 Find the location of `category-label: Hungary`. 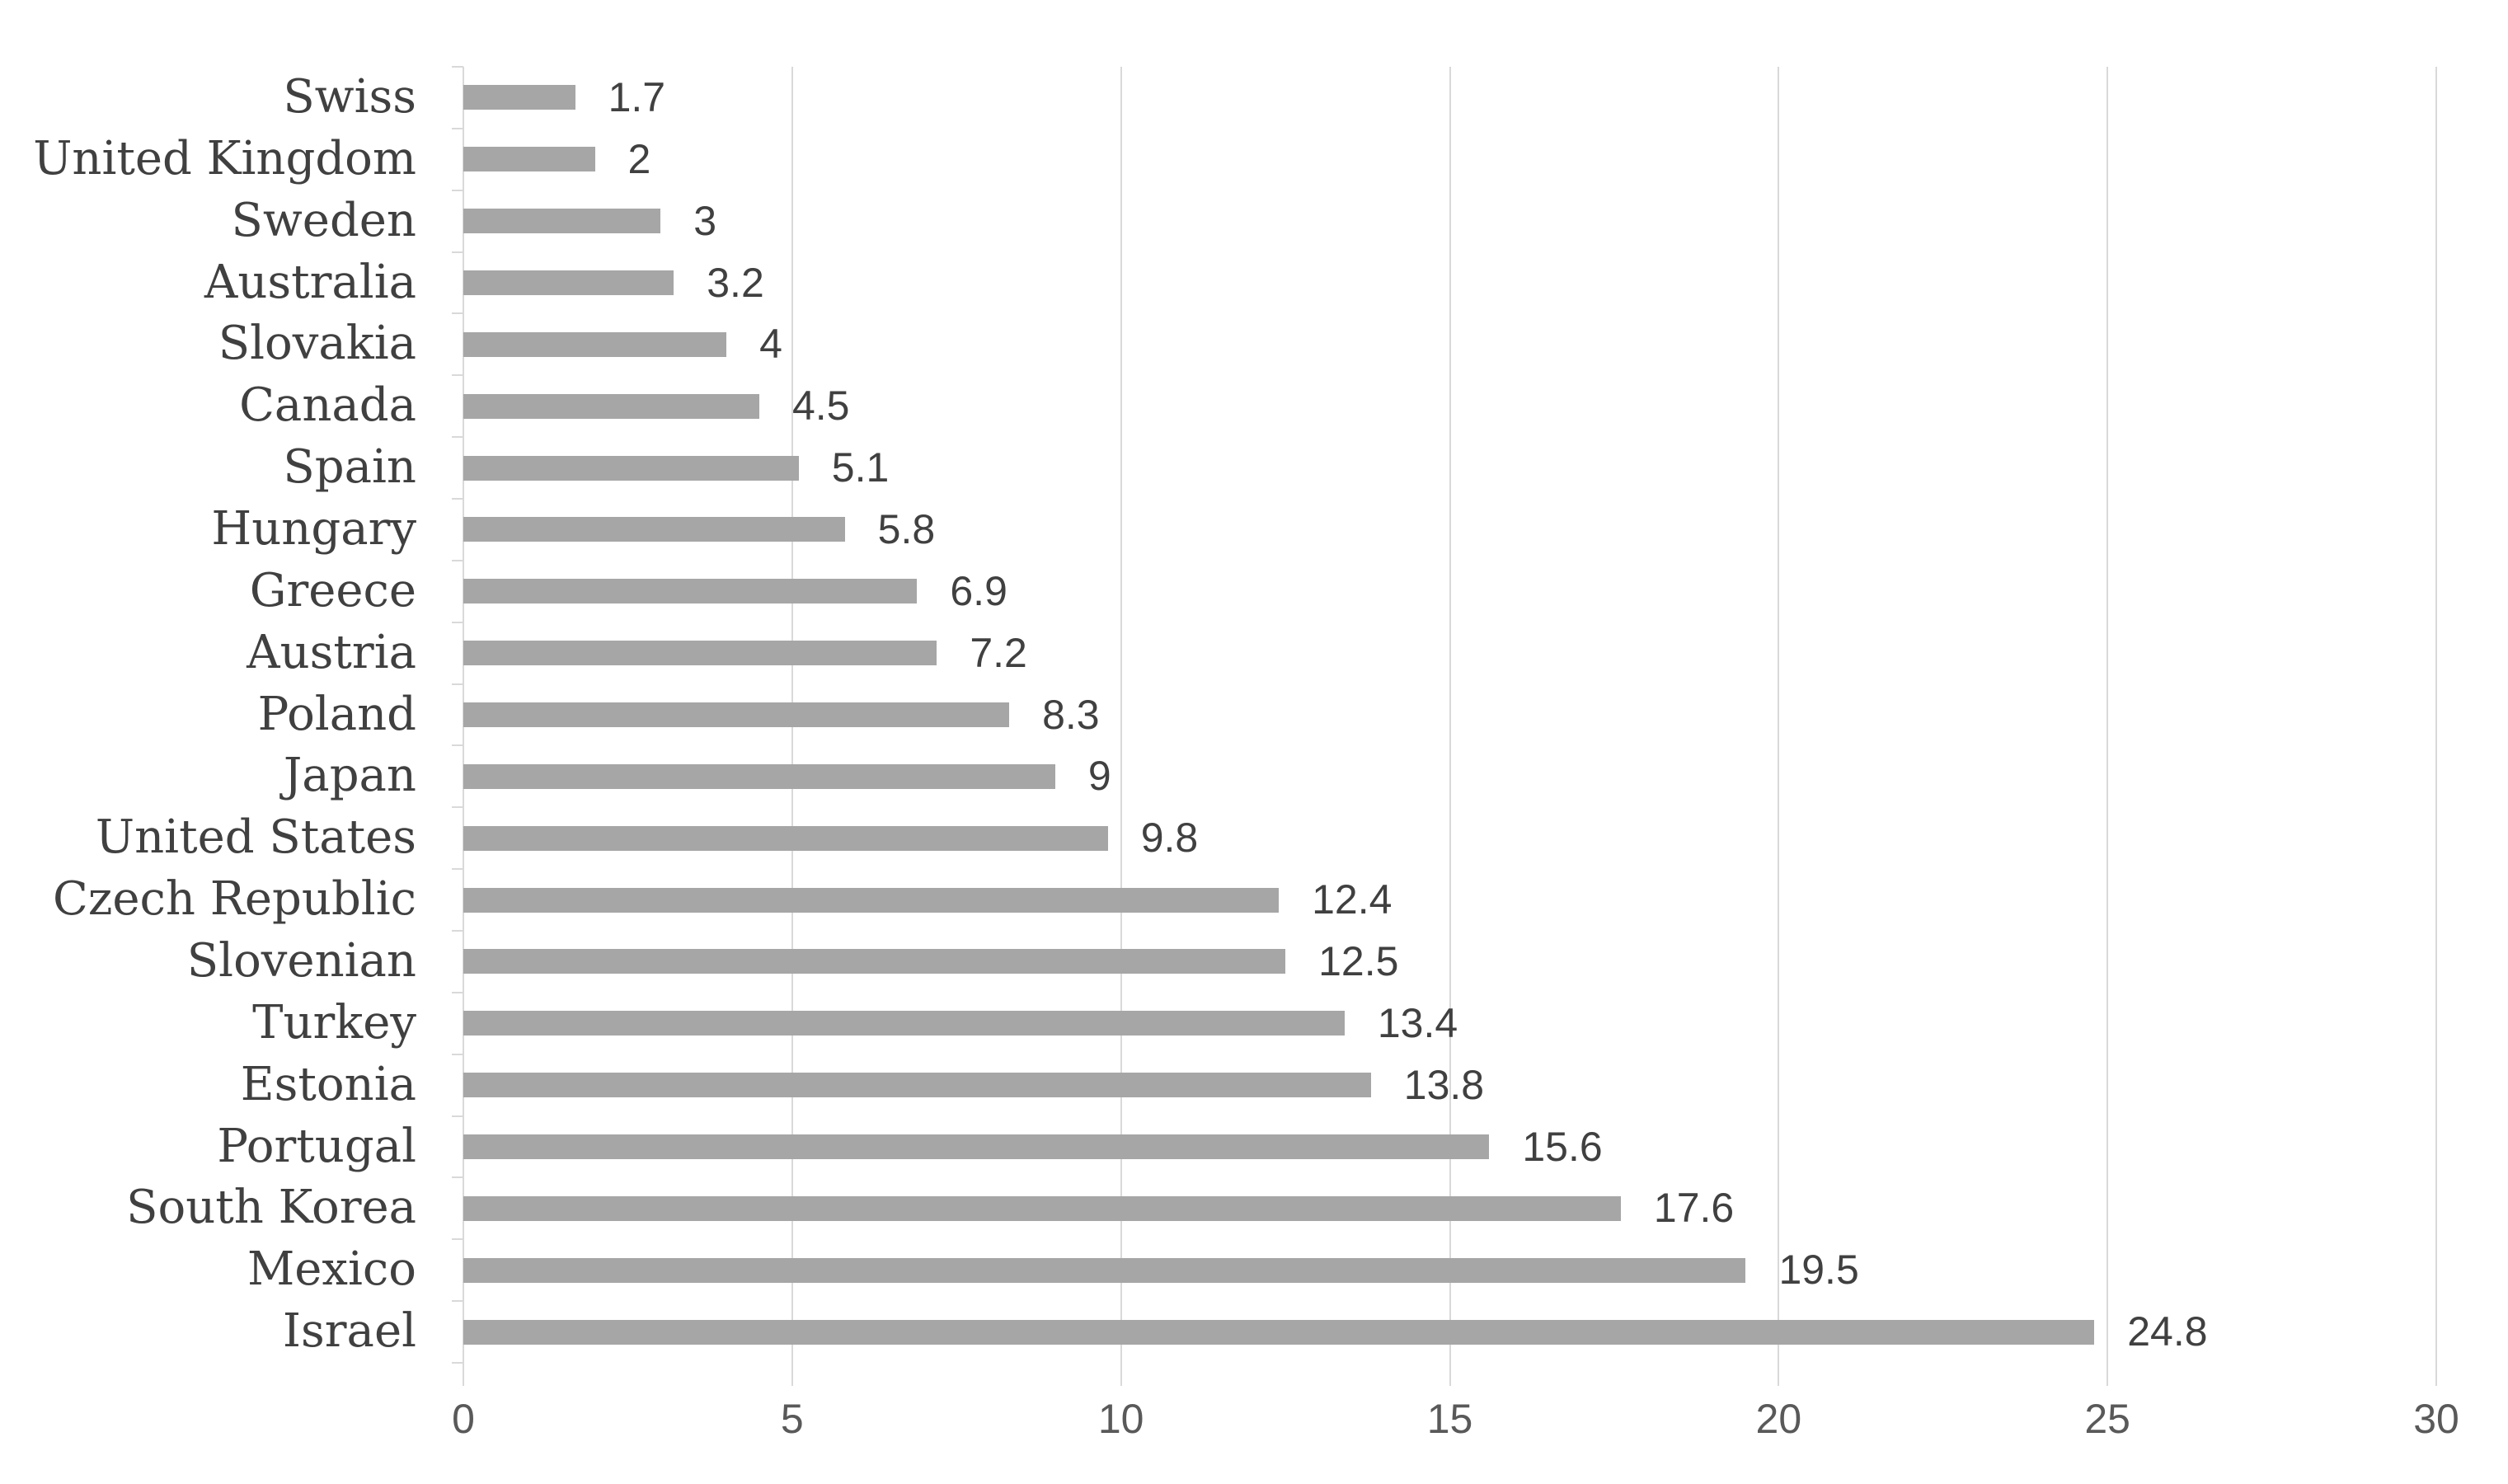

category-label: Hungary is located at coordinates (313, 529).